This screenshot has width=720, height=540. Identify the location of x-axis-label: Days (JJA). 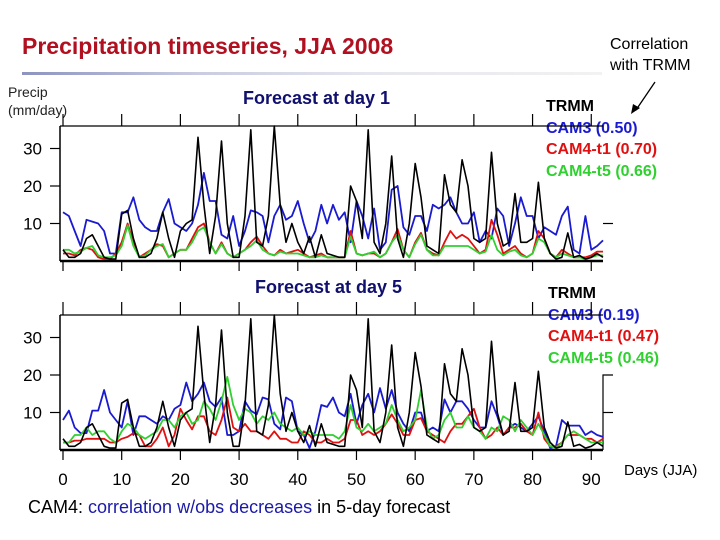
(661, 470).